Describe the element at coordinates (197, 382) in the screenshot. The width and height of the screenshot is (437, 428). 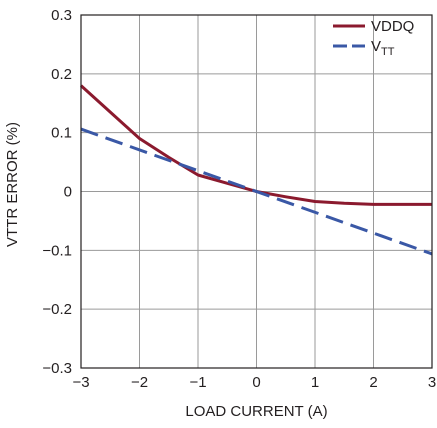
I see `x-tick-label: −1` at that location.